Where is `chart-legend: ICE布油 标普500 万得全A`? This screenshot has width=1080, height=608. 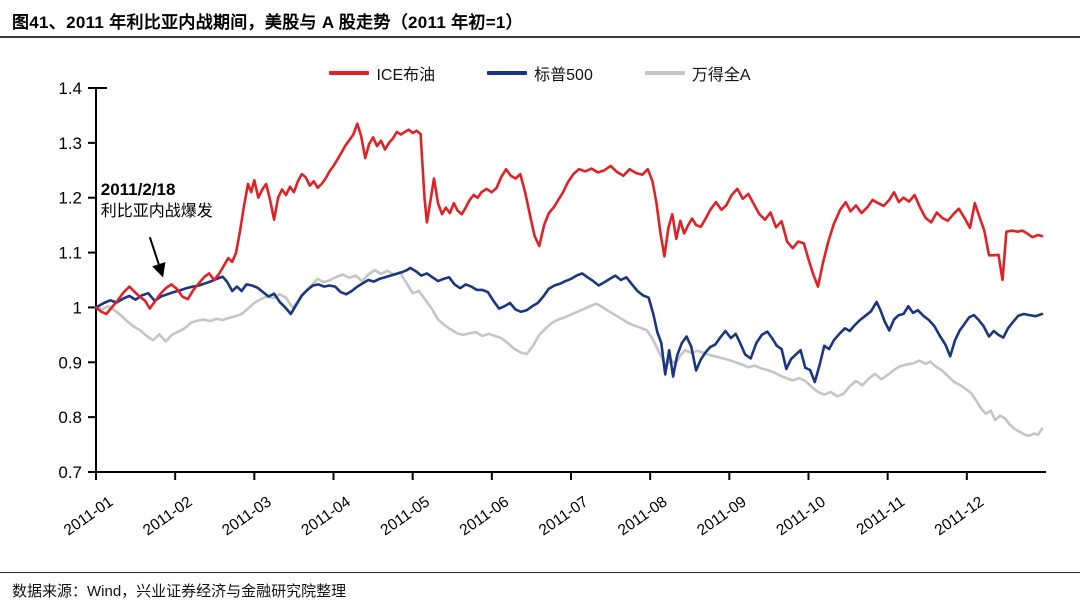
chart-legend: ICE布油 标普500 万得全A is located at coordinates (540, 73).